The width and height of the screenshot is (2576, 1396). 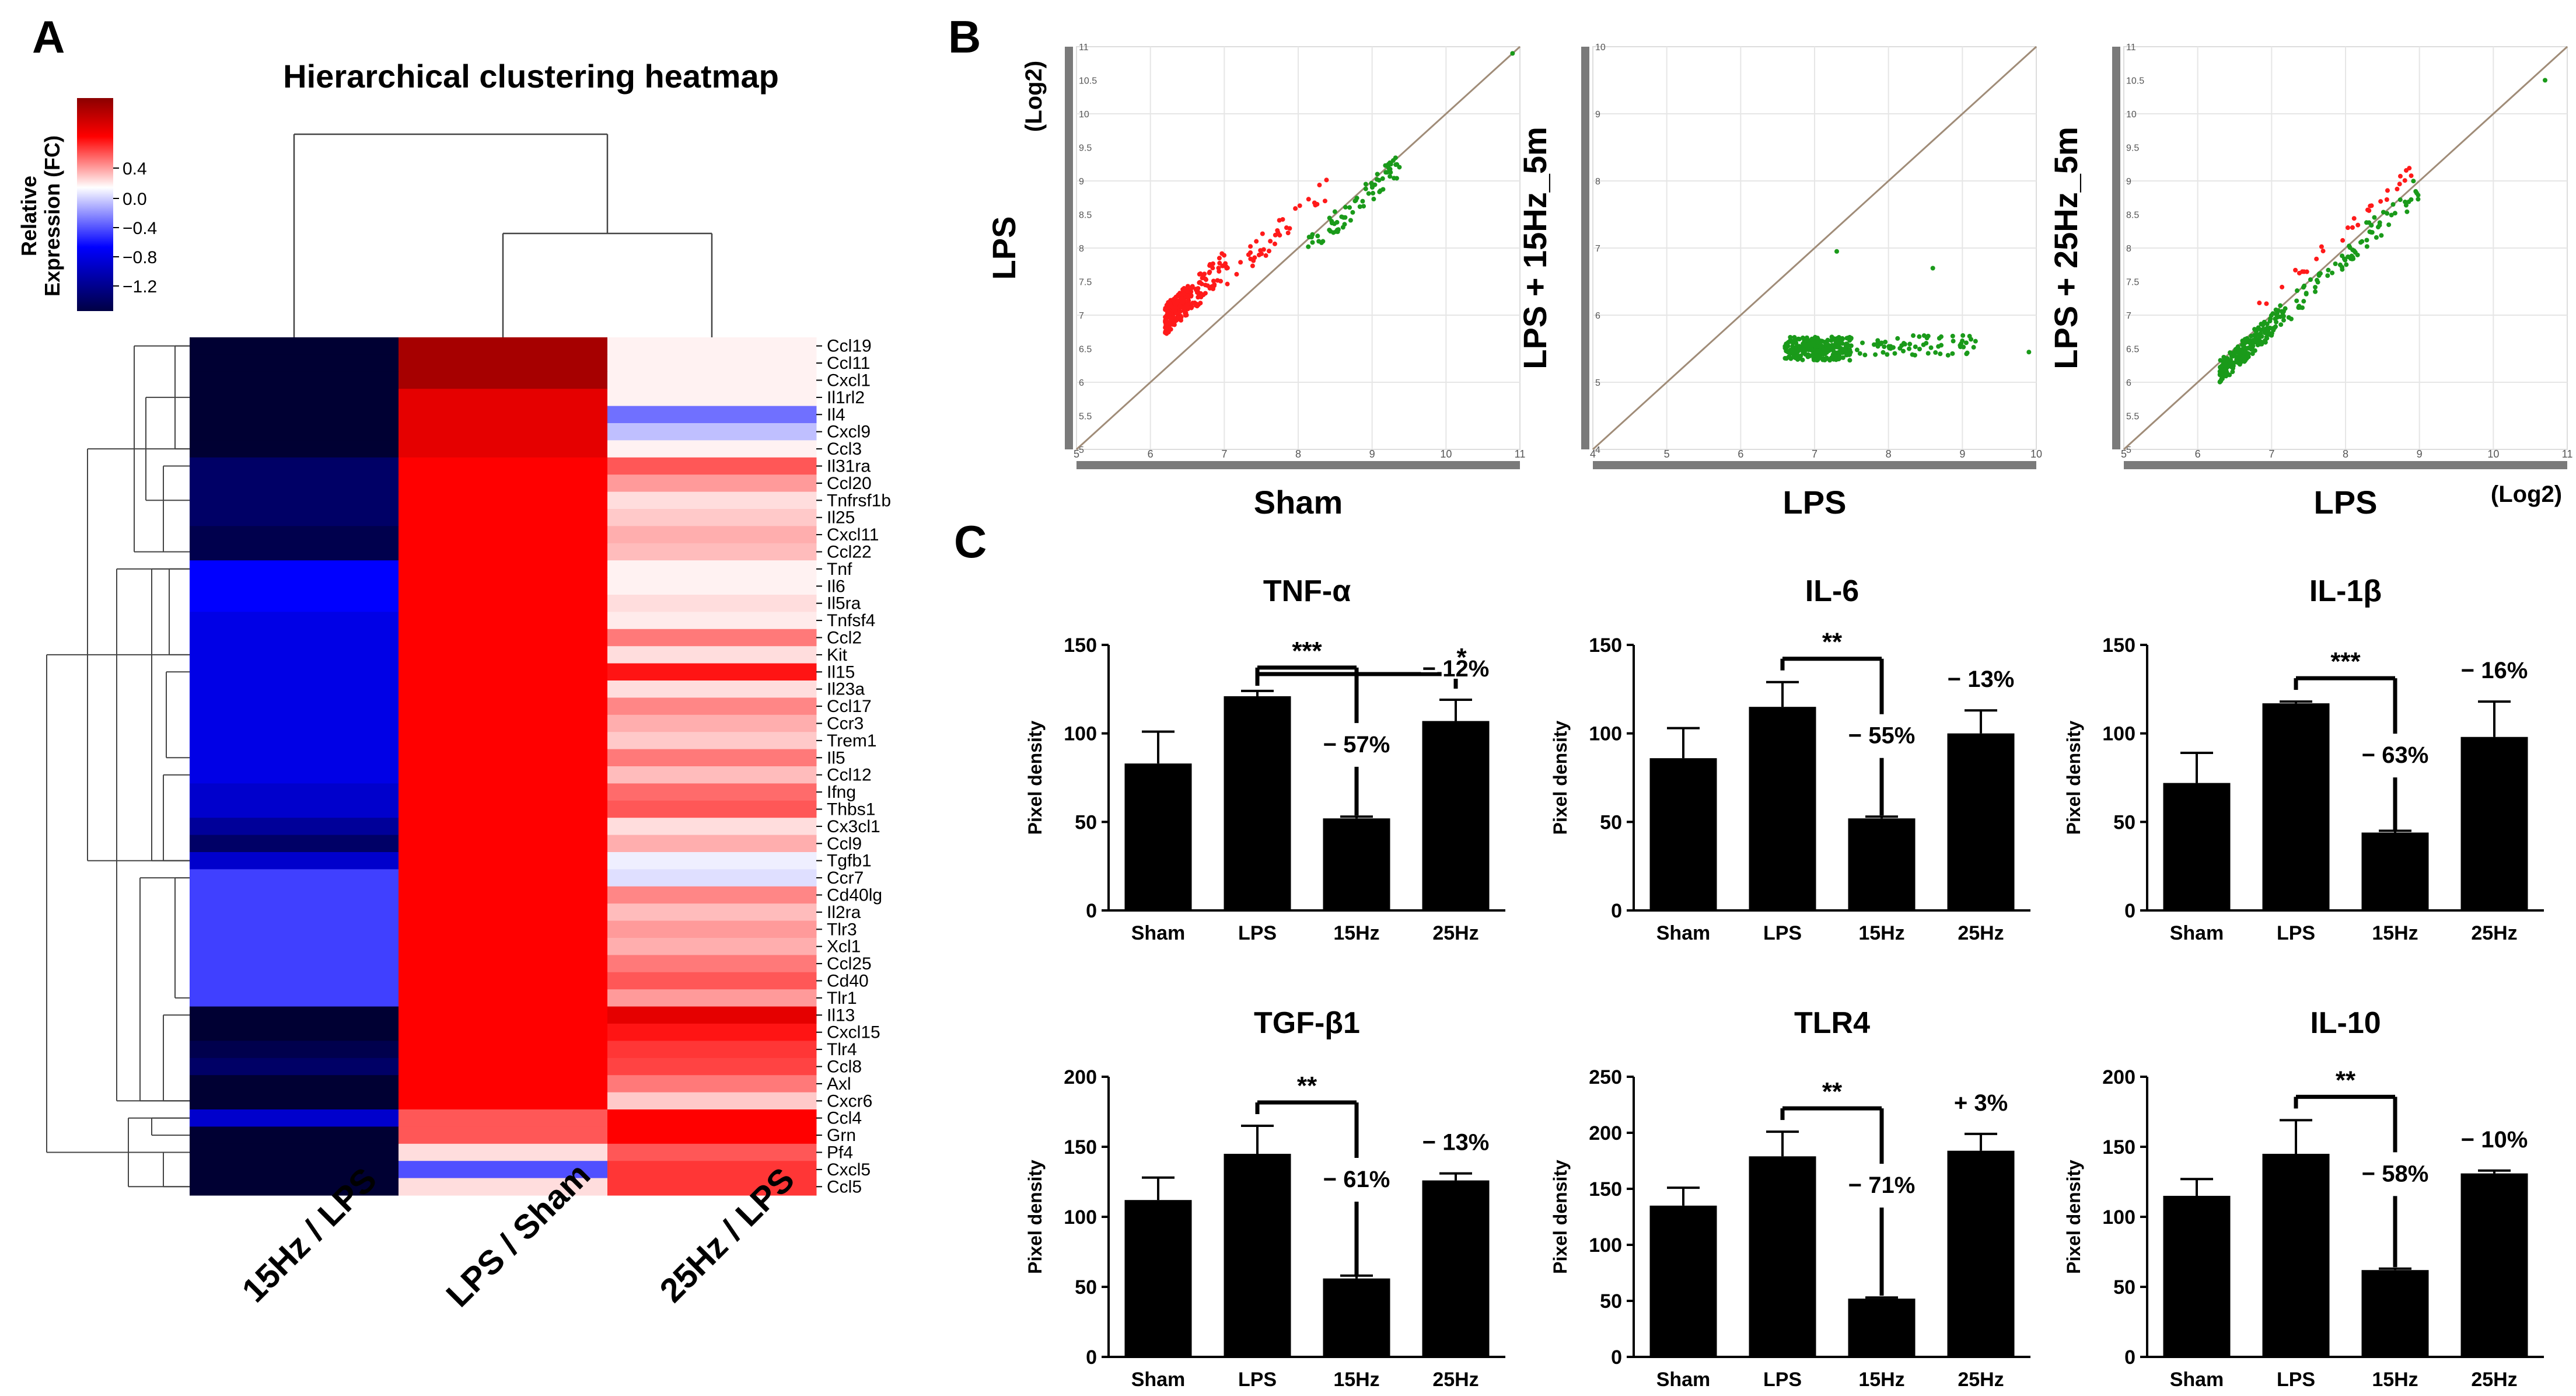 What do you see at coordinates (2395, 755) in the screenshot?
I see `percent-change-label: − 63%` at bounding box center [2395, 755].